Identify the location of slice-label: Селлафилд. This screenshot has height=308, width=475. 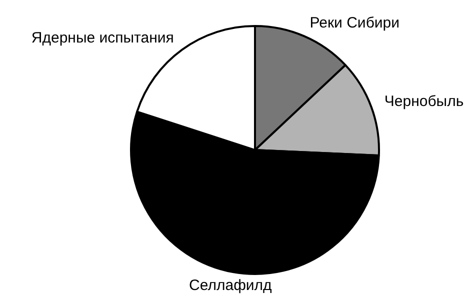
(230, 285).